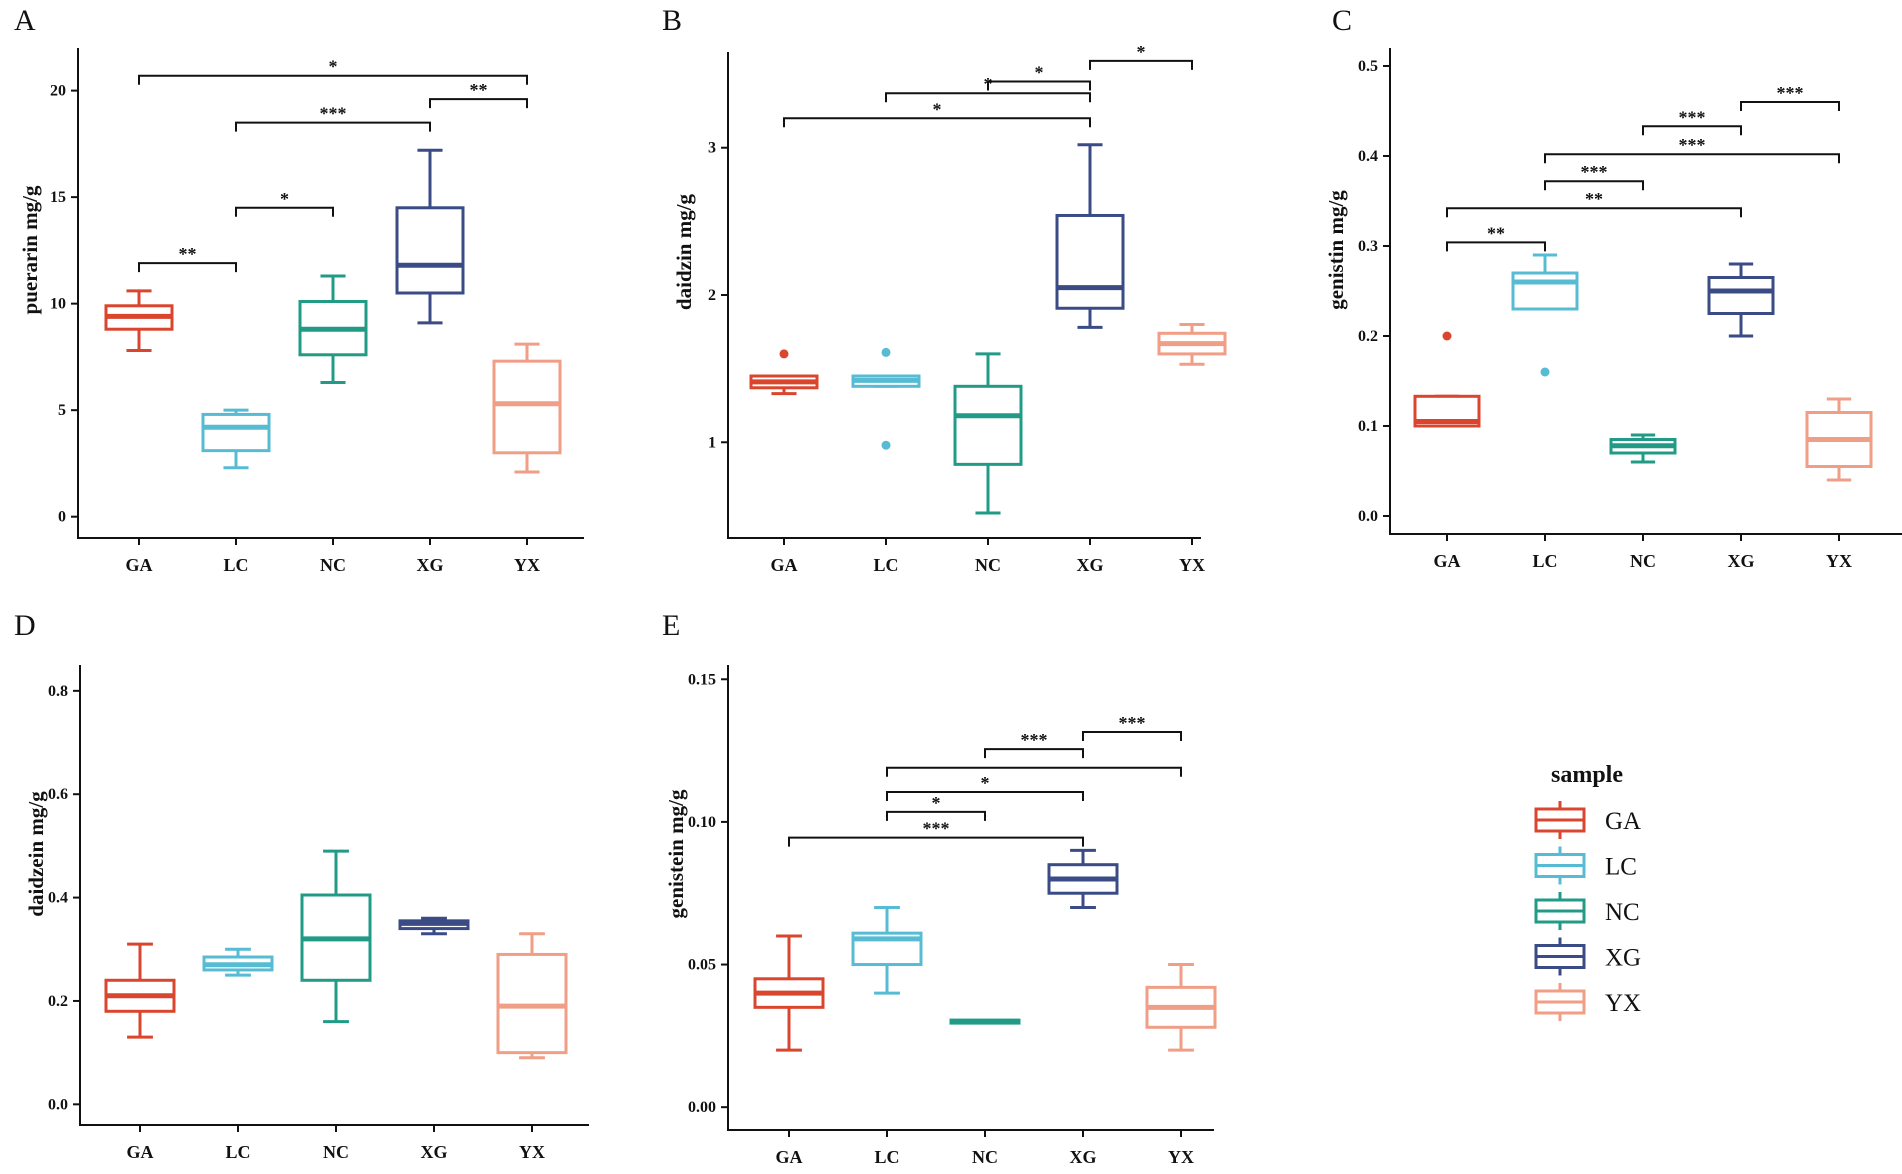 The image size is (1902, 1174). Describe the element at coordinates (1368, 246) in the screenshot. I see `y-tick-label: 0.3` at that location.